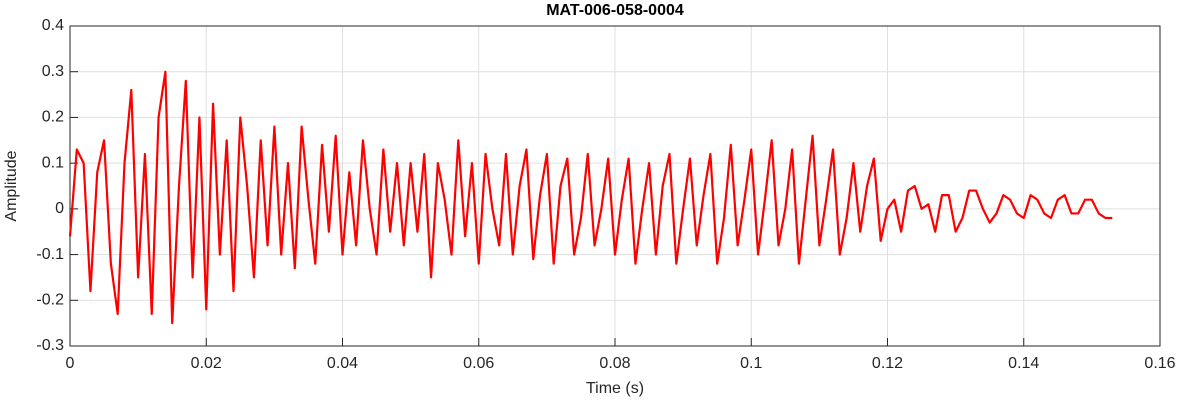 The image size is (1182, 404). I want to click on x-tick-label: 0.14, so click(1023, 363).